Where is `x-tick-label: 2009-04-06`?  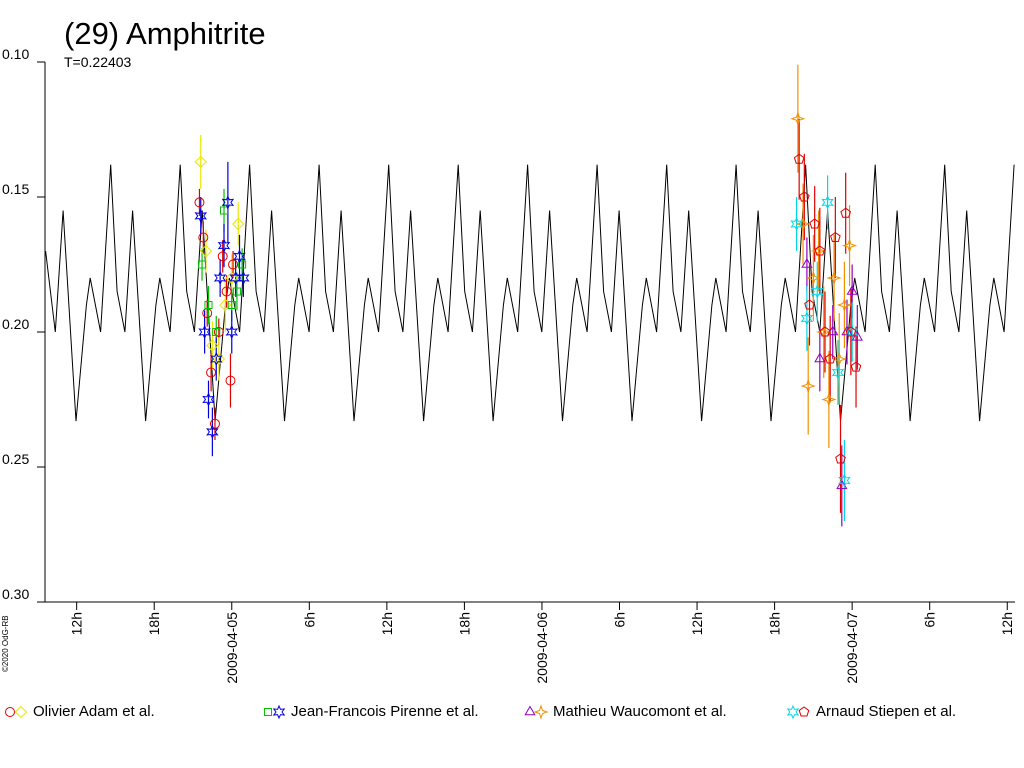
x-tick-label: 2009-04-06 is located at coordinates (542, 648).